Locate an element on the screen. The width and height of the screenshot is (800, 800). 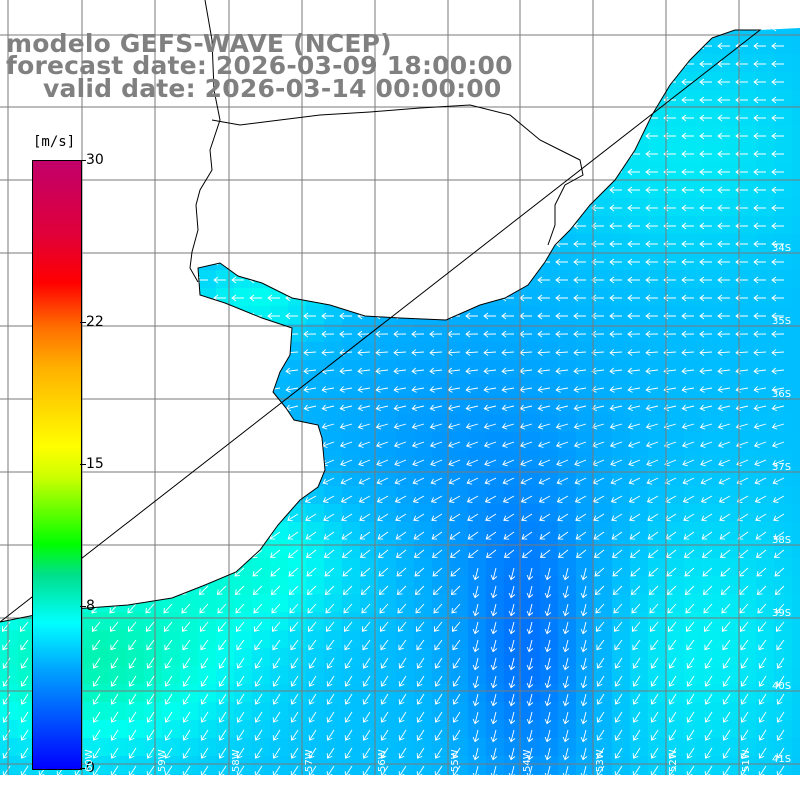
latitude-label: 38S is located at coordinates (782, 540).